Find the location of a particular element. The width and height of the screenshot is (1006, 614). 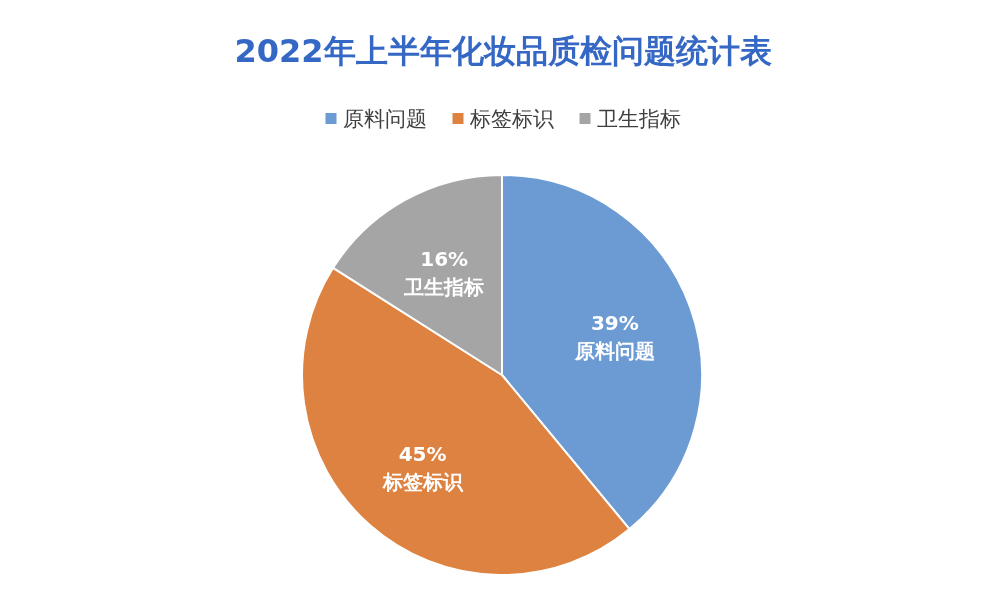

title: 2022年上半年化妆品质检问题统计表 is located at coordinates (503, 51).